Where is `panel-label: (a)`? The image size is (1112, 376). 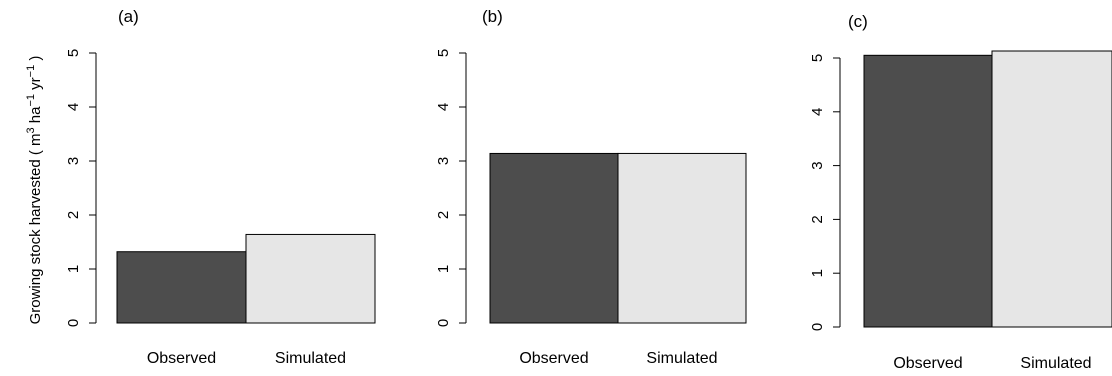 panel-label: (a) is located at coordinates (128, 16).